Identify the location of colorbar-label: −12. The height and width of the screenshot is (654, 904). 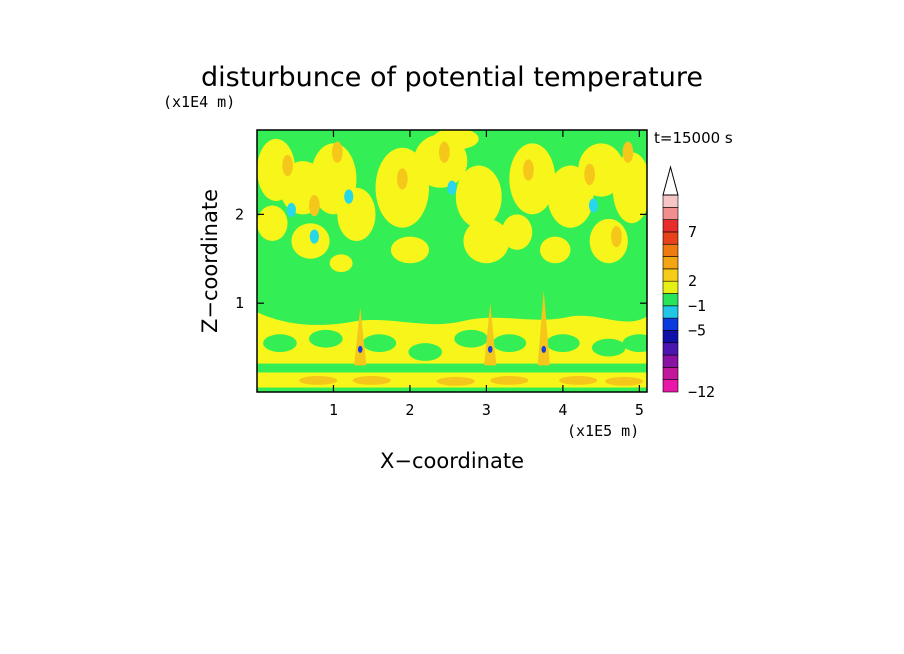
(701, 392).